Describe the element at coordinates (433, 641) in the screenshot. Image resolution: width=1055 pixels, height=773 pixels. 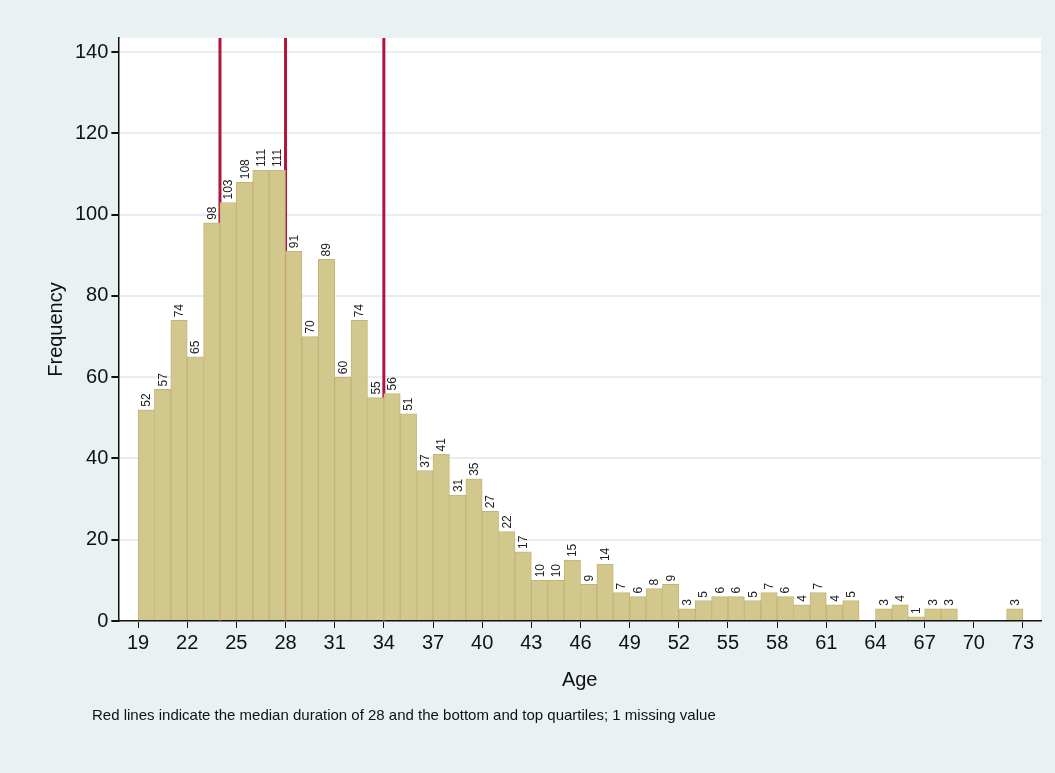
I see `x-tick-label: 37` at that location.